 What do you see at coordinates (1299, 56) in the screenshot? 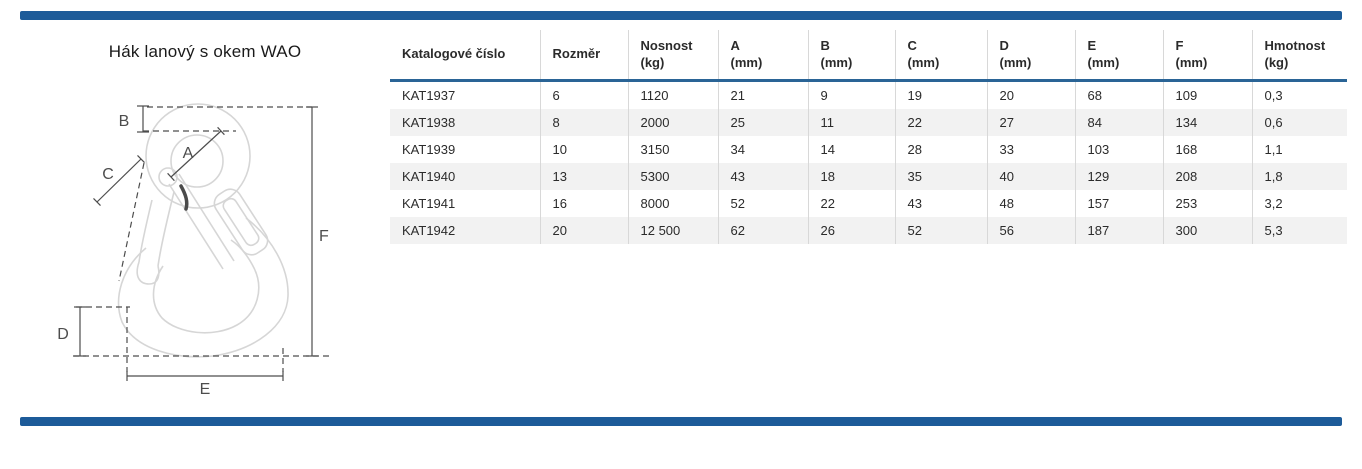
I see `col-header-weight: Hmotnost (kg)` at bounding box center [1299, 56].